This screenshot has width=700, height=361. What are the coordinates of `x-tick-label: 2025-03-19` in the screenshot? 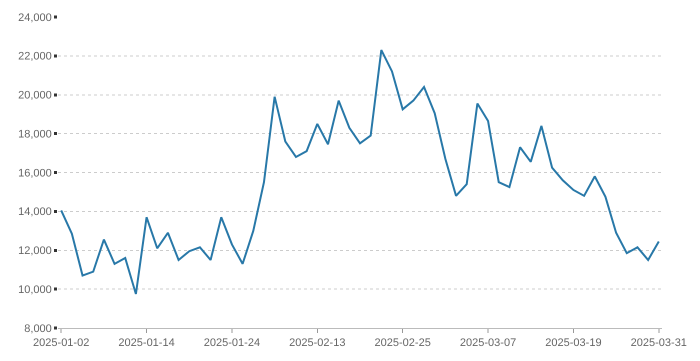 It's located at (573, 343).